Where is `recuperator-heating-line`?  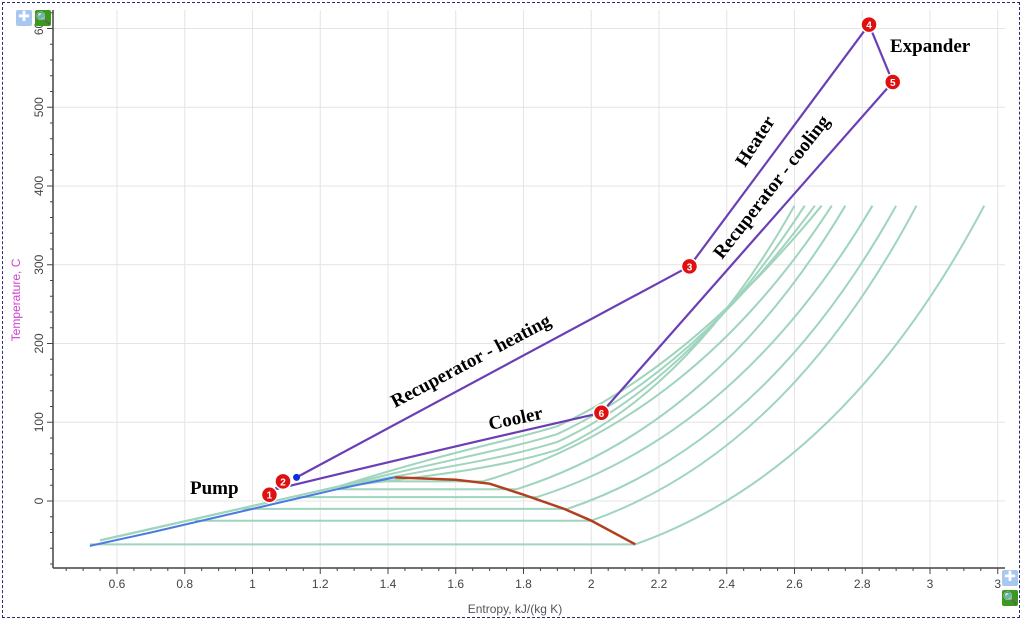
recuperator-heating-line is located at coordinates (493, 372).